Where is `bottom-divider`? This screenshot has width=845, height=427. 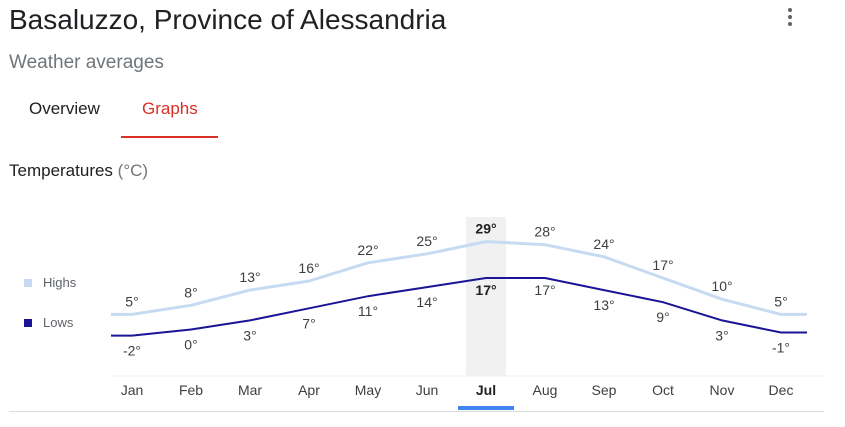 bottom-divider is located at coordinates (416, 411).